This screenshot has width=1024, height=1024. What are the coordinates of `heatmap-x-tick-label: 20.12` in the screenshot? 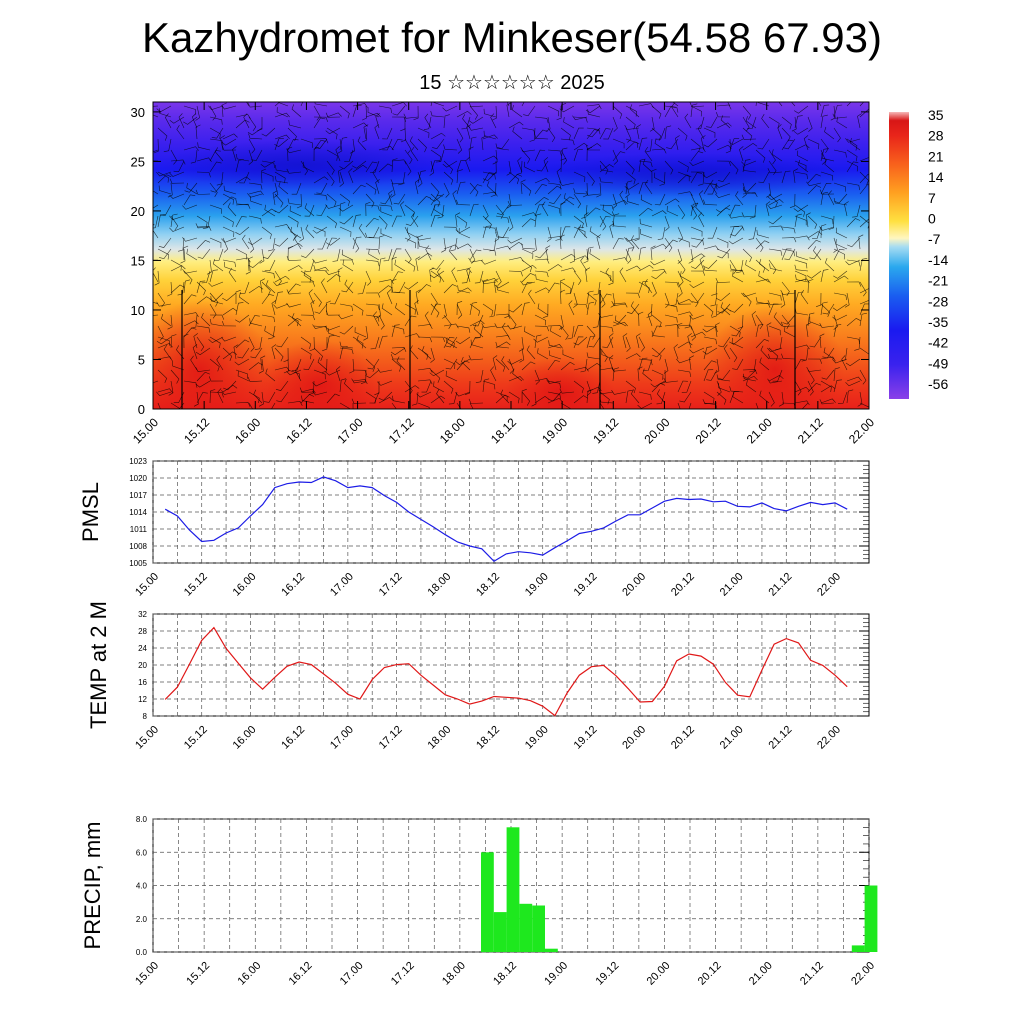 It's located at (708, 430).